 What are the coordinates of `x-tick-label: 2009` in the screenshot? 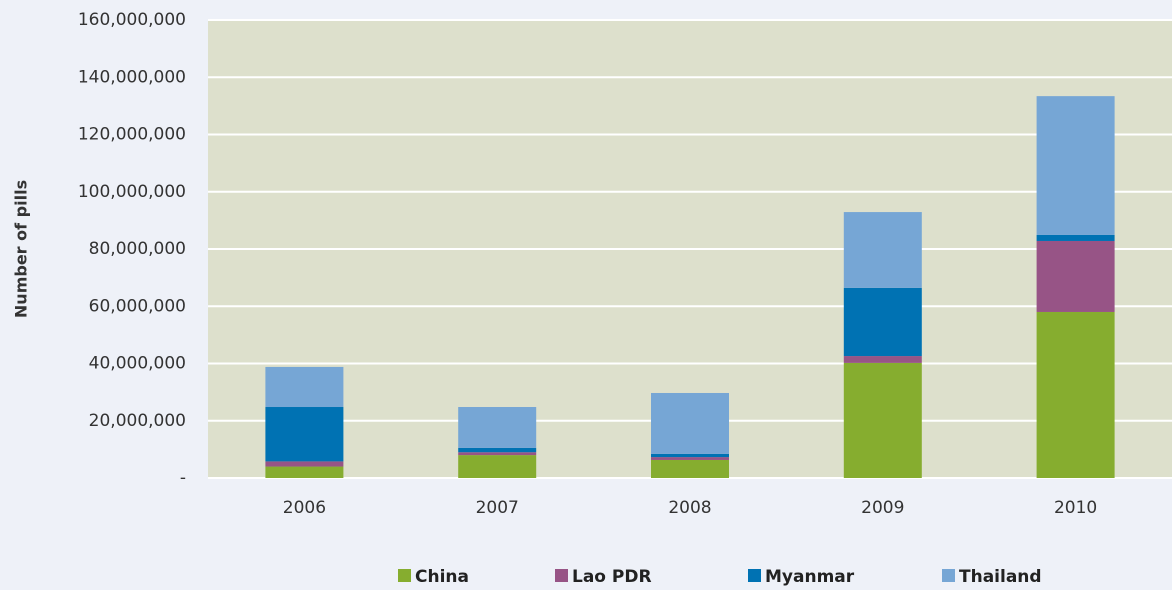 It's located at (882, 508).